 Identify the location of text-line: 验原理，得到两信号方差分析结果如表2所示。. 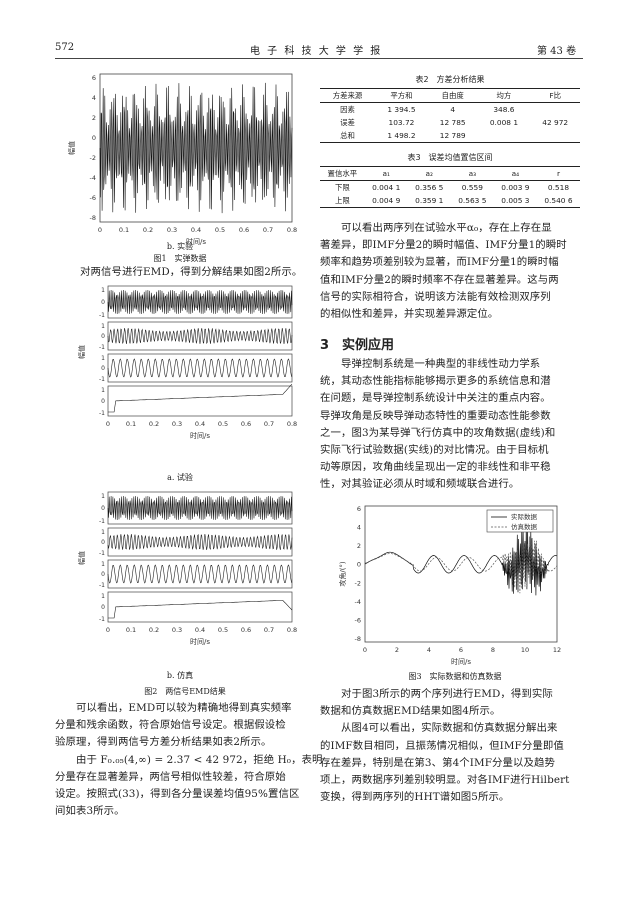
(163, 742).